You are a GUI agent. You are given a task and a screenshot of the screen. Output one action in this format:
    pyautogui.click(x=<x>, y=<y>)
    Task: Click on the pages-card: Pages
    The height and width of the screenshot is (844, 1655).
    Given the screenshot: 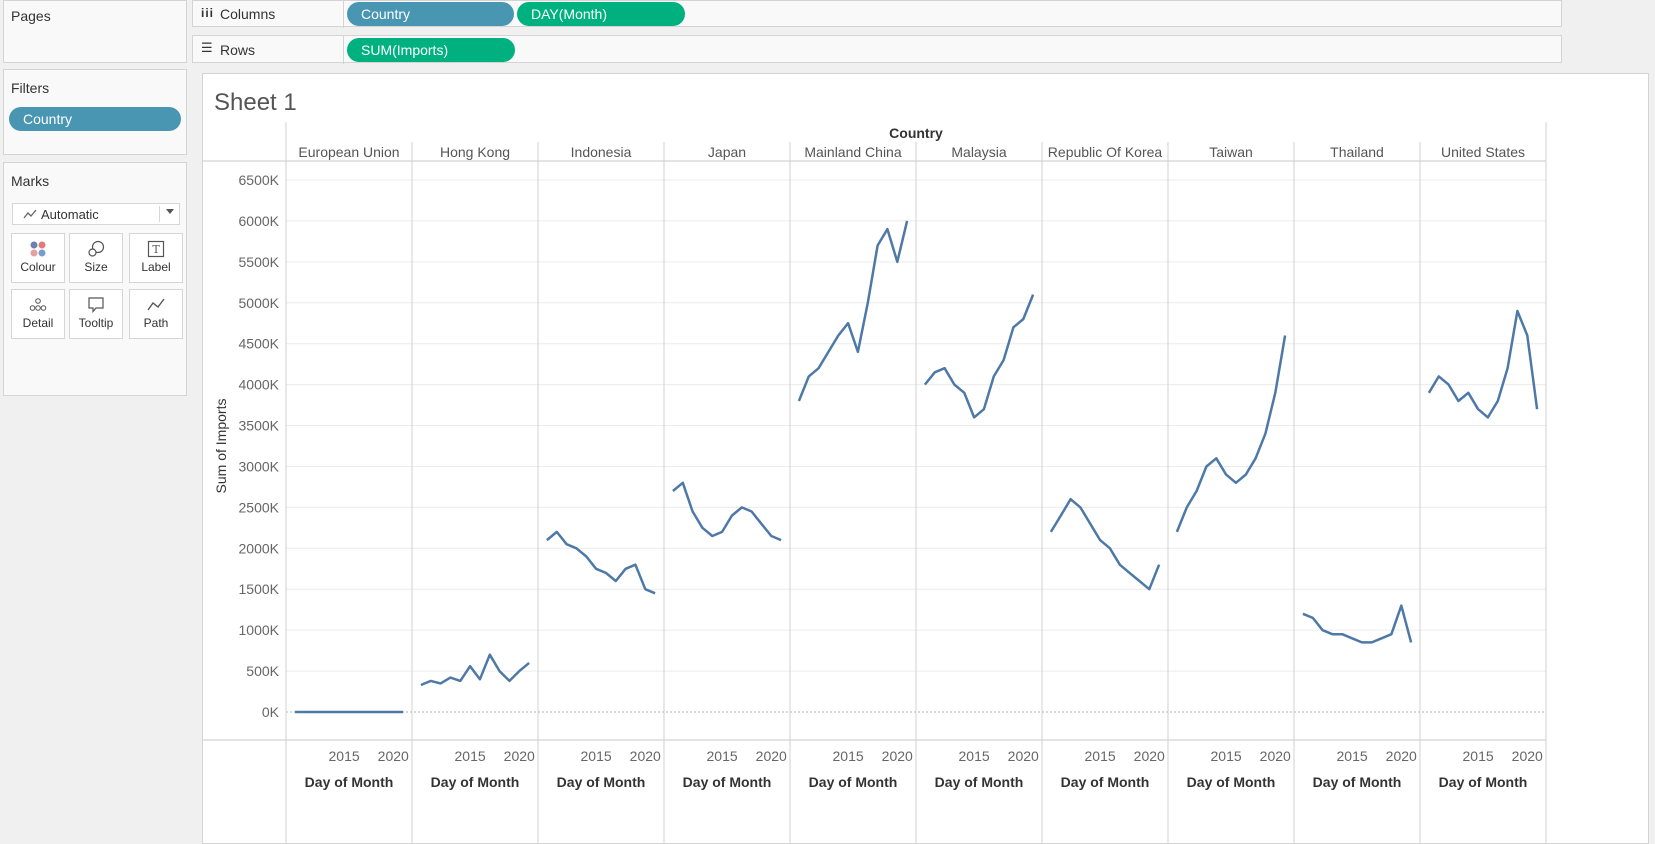 What is the action you would take?
    pyautogui.click(x=95, y=31)
    